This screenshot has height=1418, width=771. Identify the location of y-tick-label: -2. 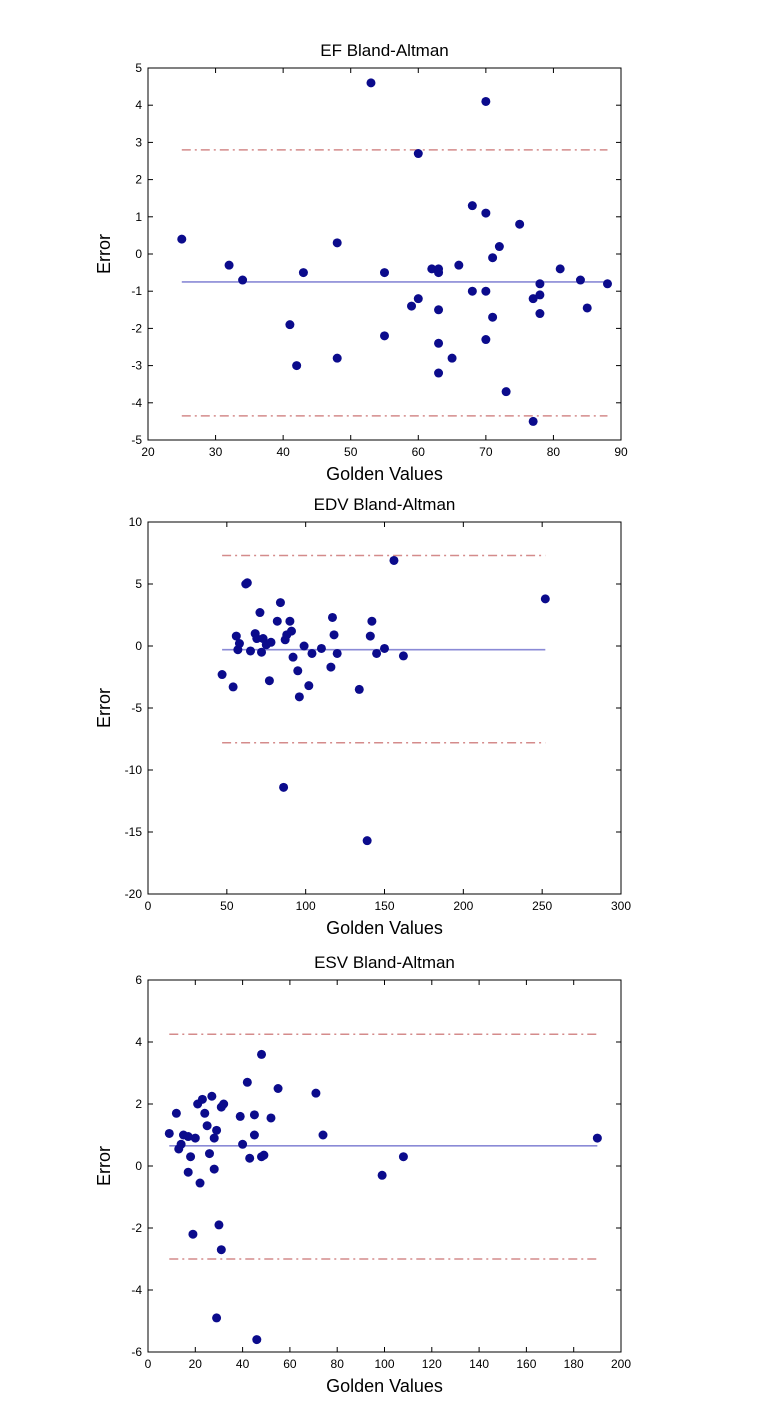
(136, 328).